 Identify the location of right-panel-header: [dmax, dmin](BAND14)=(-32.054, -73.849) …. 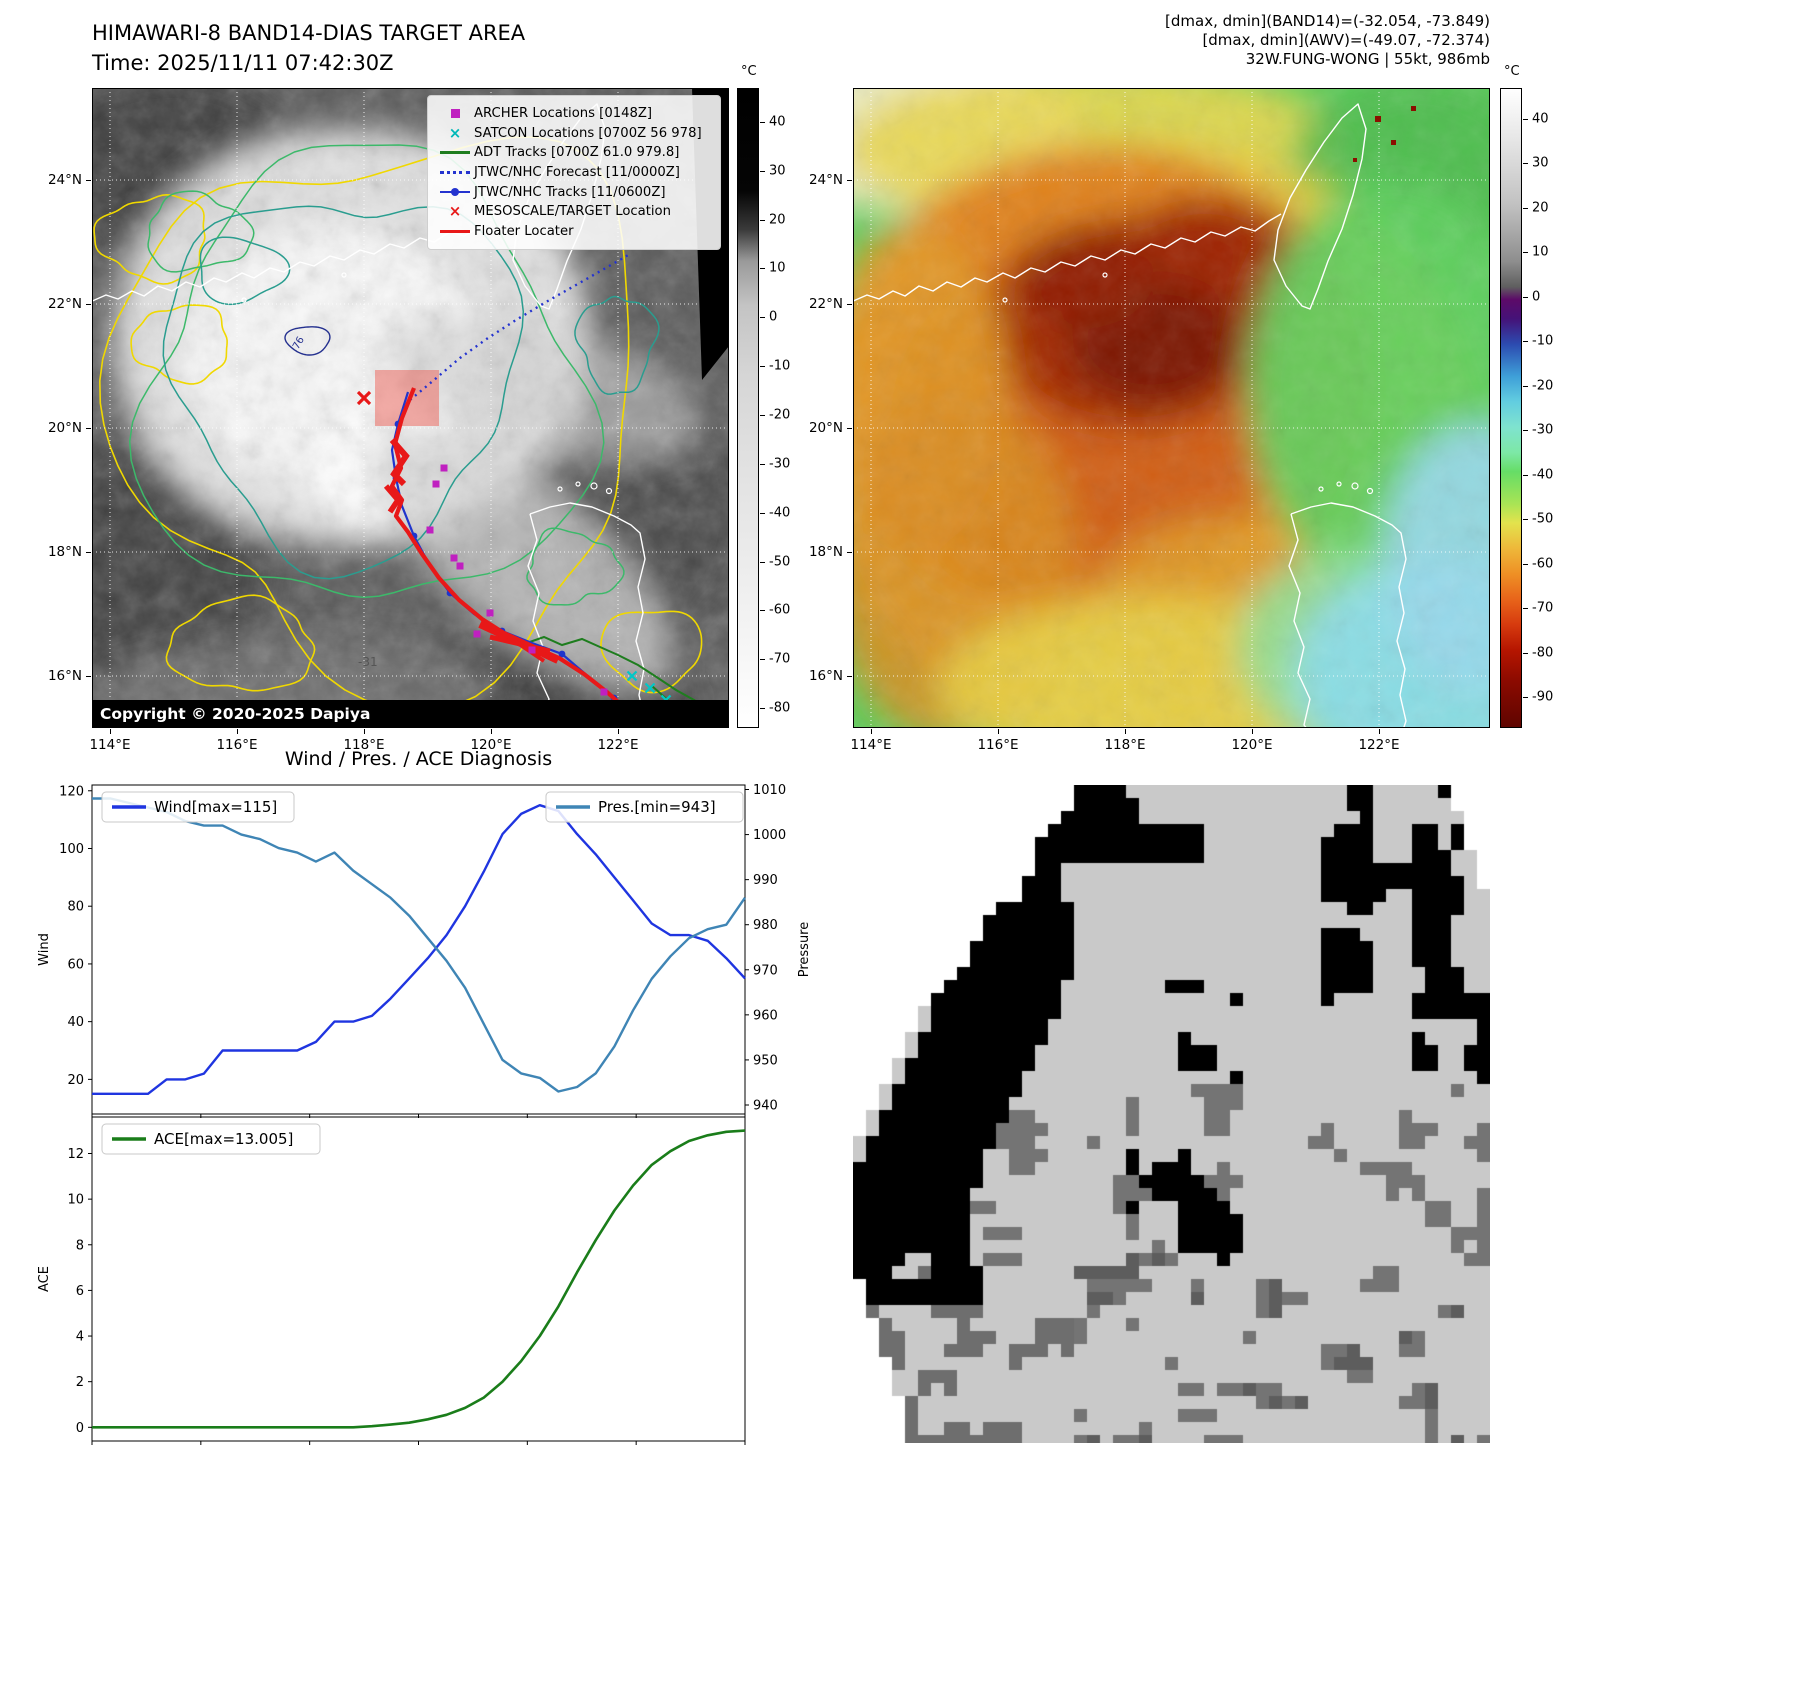
(1170, 40).